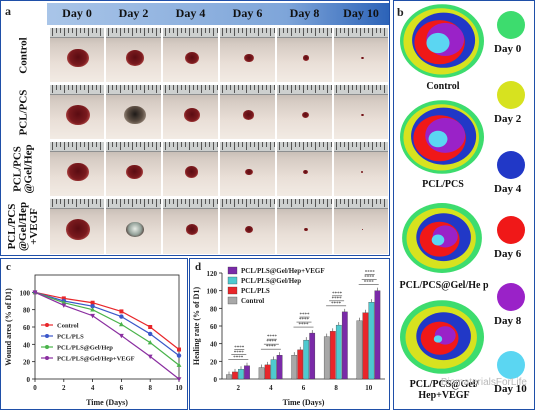 Image resolution: width=535 pixels, height=416 pixels. Describe the element at coordinates (444, 390) in the screenshot. I see `map-label-pcl-pcs-gel-hep-vegf: PCL/PCS@Gel/ Hep+VEGF` at that location.